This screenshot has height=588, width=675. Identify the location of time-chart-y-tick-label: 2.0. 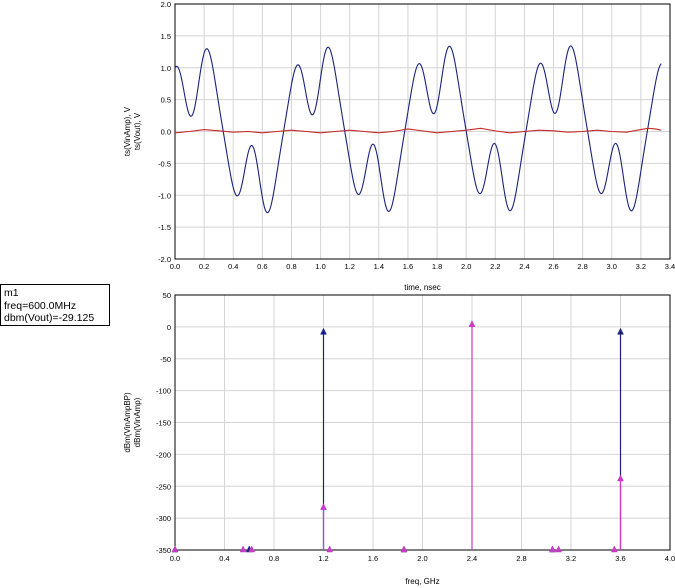
(166, 4).